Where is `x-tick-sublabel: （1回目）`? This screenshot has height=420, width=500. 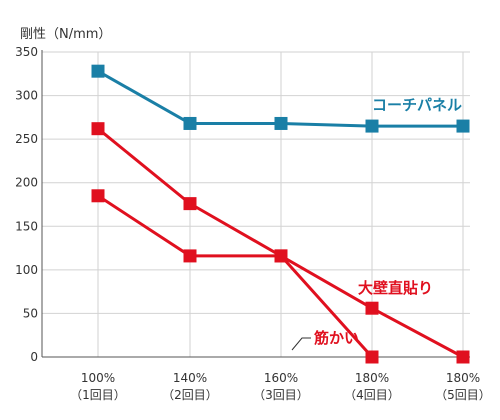
x-tick-sublabel: （1回目） is located at coordinates (98, 395).